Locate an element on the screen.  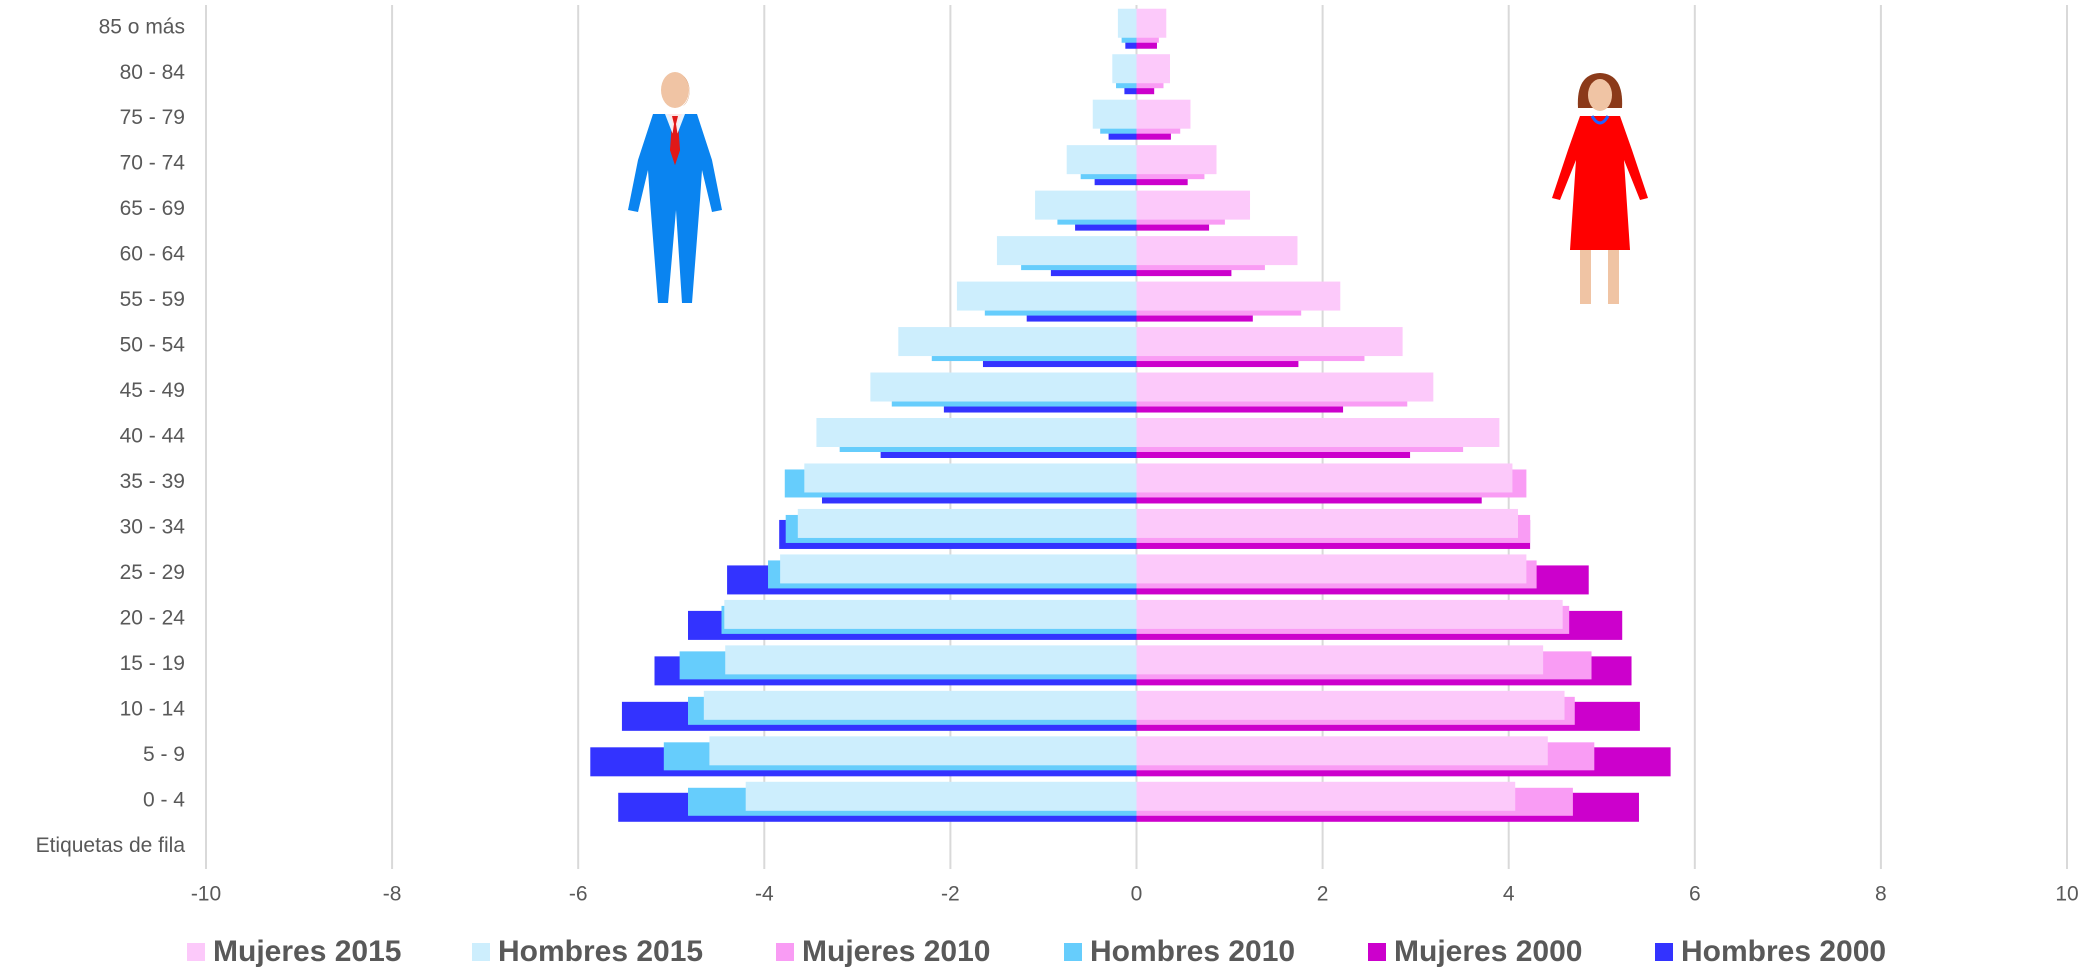
y-tick-label: 65 - 69 is located at coordinates (152, 208).